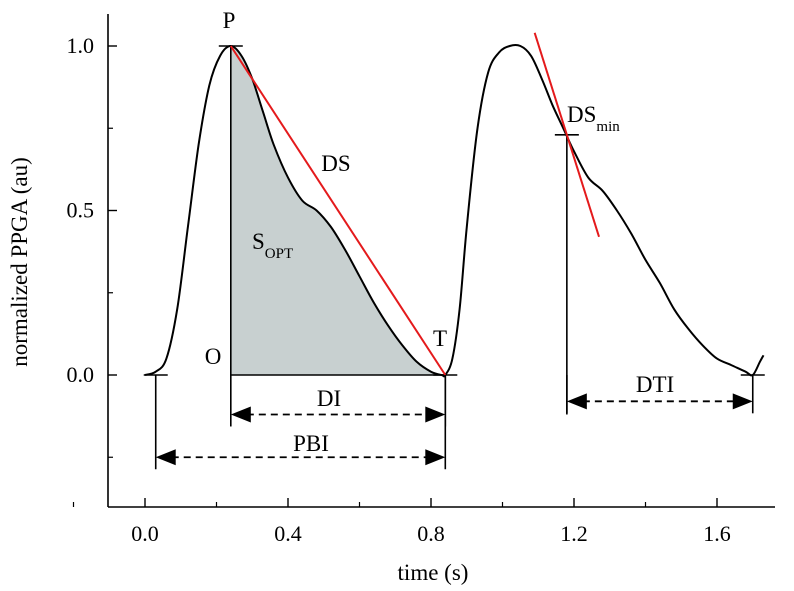  Describe the element at coordinates (81, 210) in the screenshot. I see `y-tick-label: 0.5` at that location.